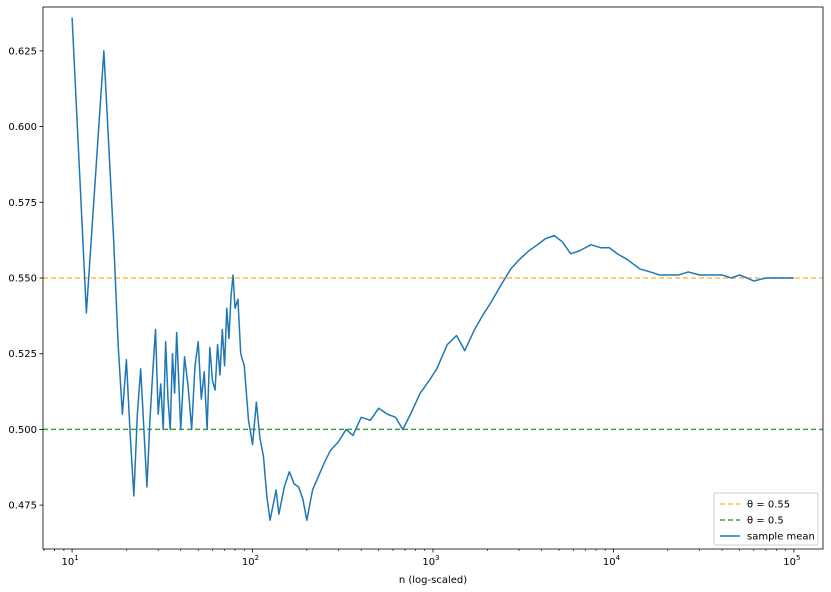  Describe the element at coordinates (22, 51) in the screenshot. I see `y-tick-label: 0.625` at that location.